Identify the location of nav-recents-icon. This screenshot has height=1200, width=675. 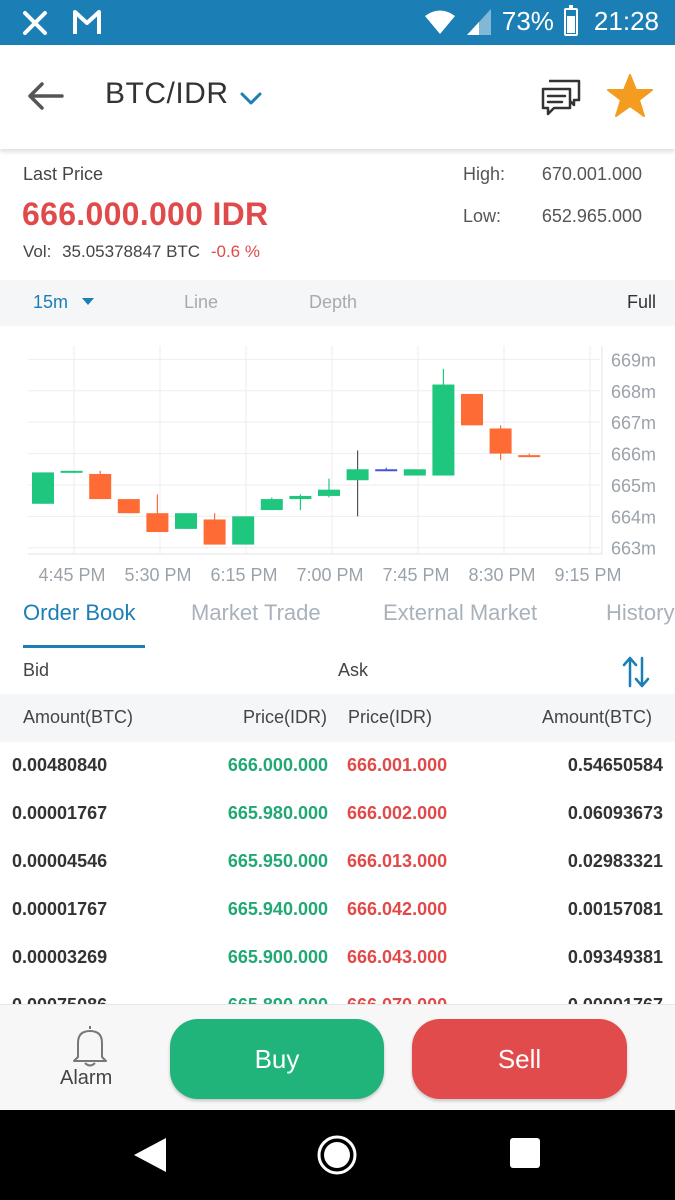
(525, 1153).